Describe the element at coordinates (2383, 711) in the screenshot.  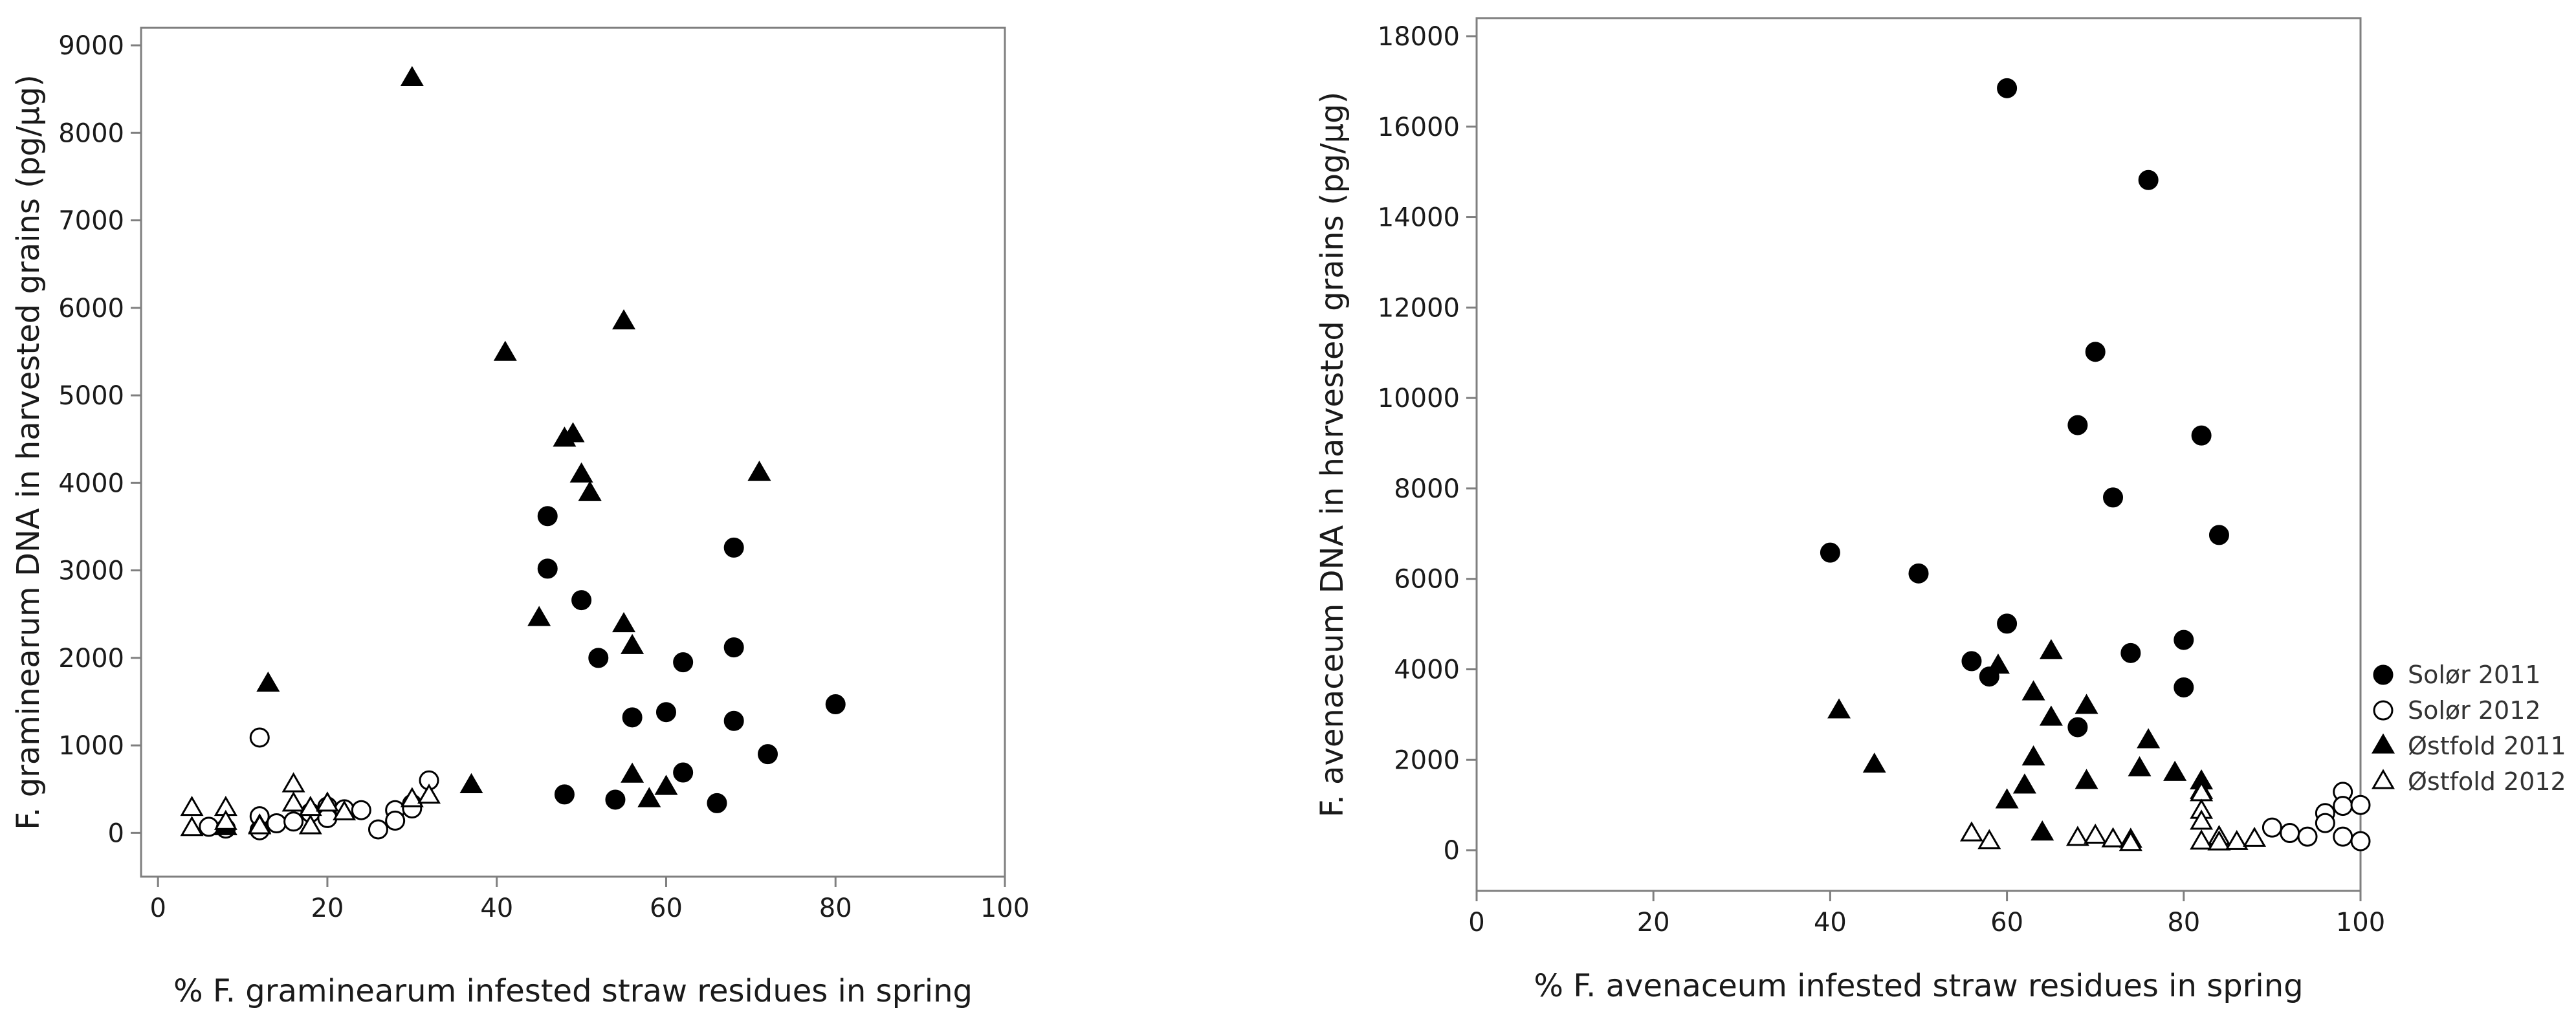
I see `legend-marker` at that location.